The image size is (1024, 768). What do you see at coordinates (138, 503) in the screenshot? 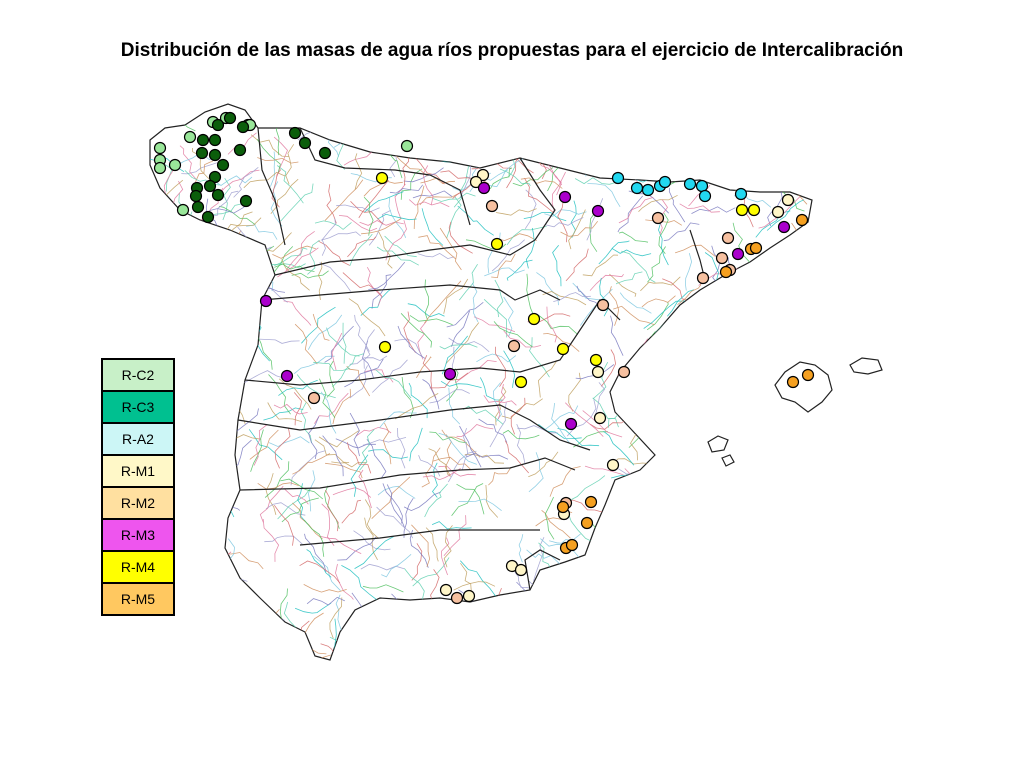
I see `legend-label: R-M2` at bounding box center [138, 503].